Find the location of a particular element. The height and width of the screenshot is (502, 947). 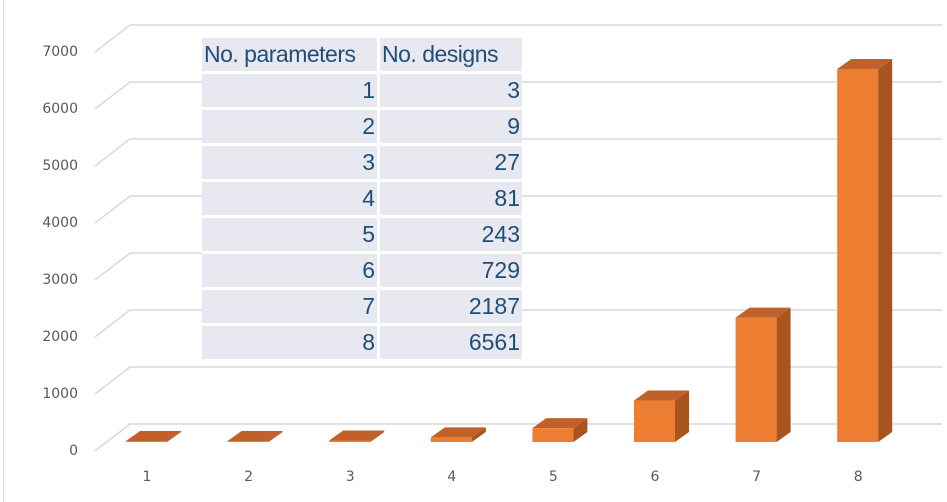

table-row: 7 2187 is located at coordinates (362, 307).